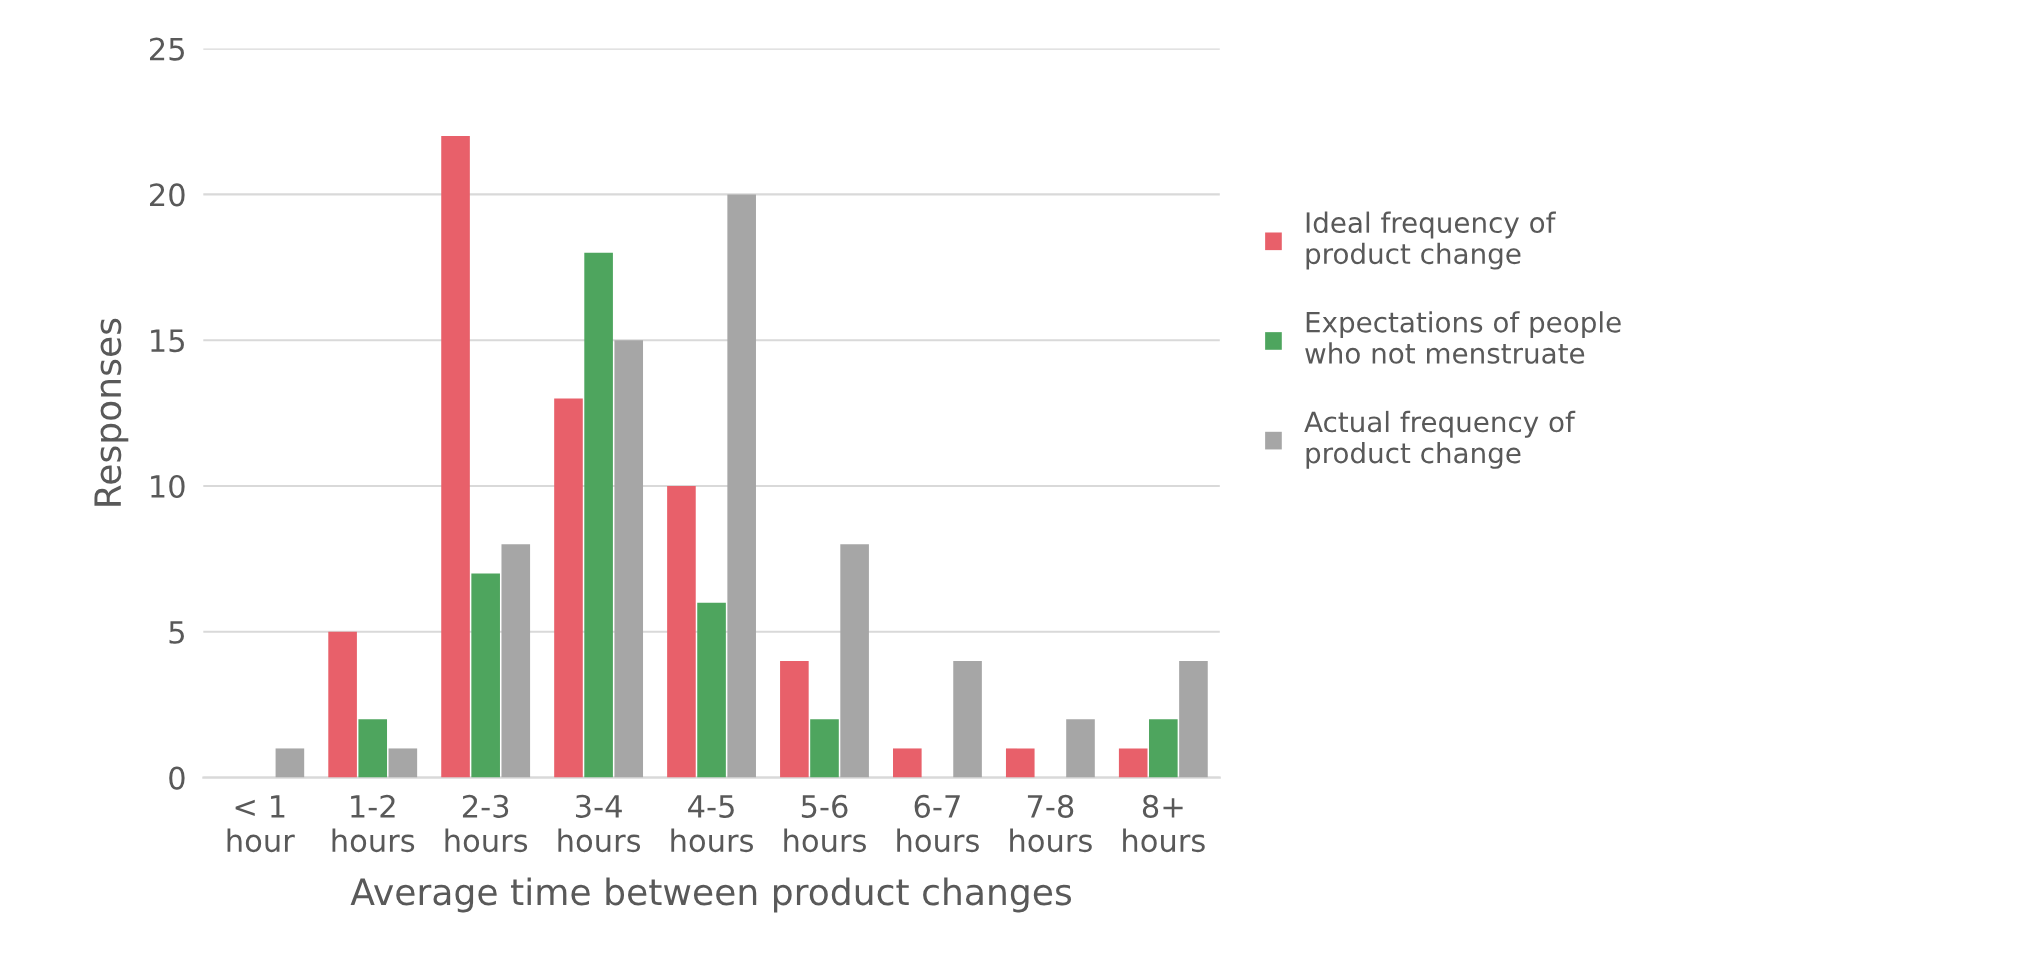  Describe the element at coordinates (1431, 240) in the screenshot. I see `legend-label: Ideal frequency of product change` at that location.